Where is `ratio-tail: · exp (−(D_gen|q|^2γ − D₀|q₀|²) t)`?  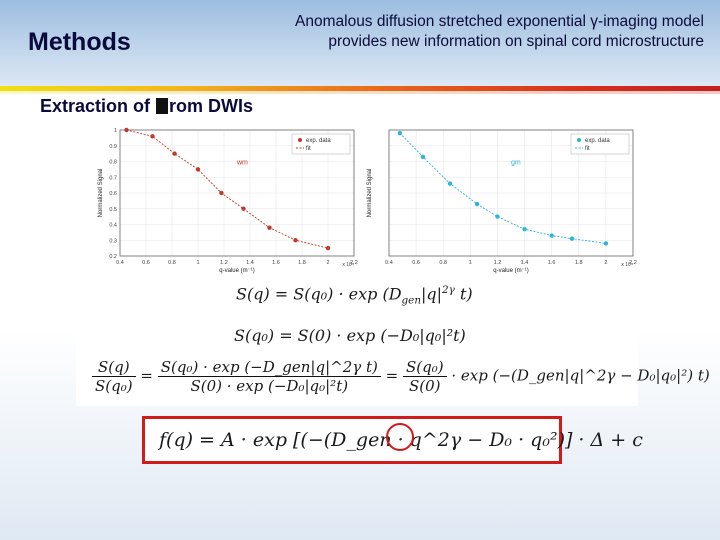 ratio-tail: · exp (−(D_gen|q|^2γ − D₀|q₀|²) t) is located at coordinates (580, 375).